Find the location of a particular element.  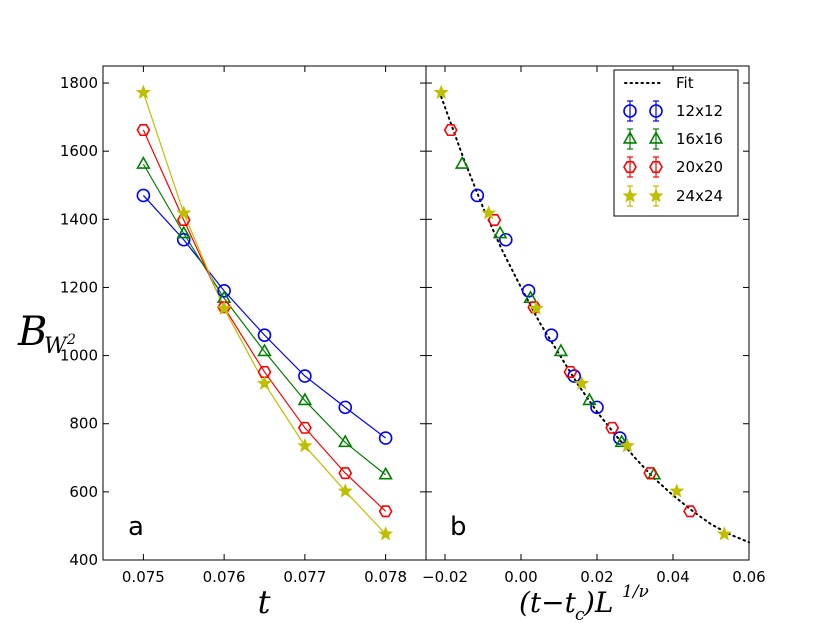

panel-a-ytick-label: 400 is located at coordinates (83, 560).